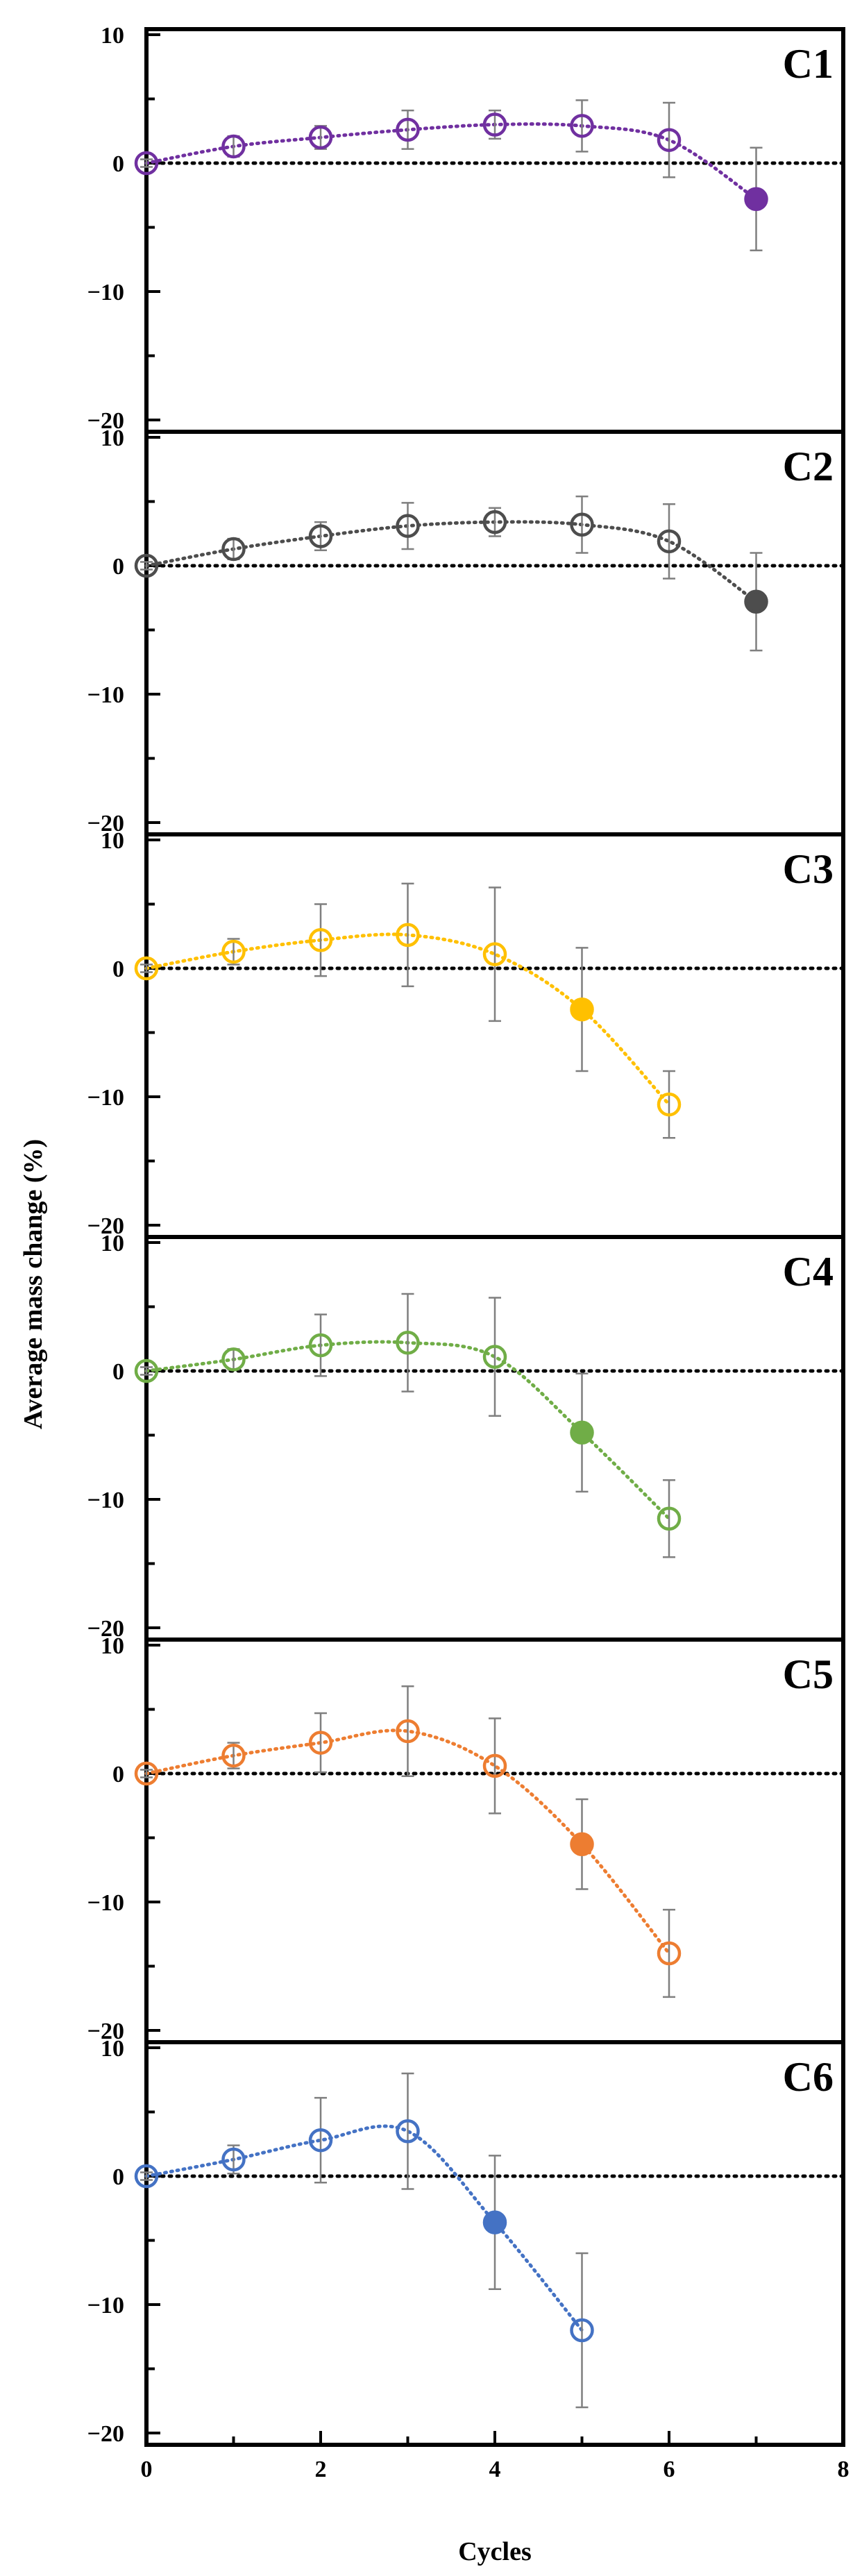 The width and height of the screenshot is (862, 2576). Describe the element at coordinates (147, 2469) in the screenshot. I see `x-tick-label: 0` at that location.